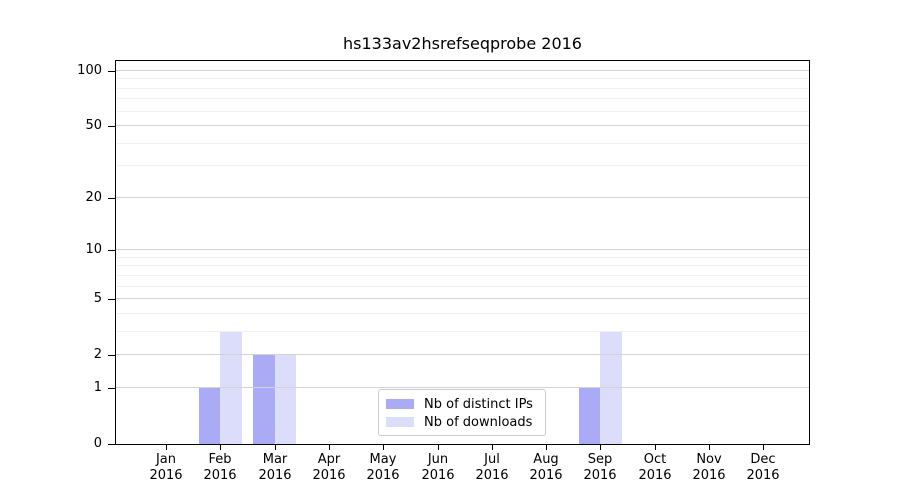 Image resolution: width=900 pixels, height=500 pixels. I want to click on legend: Nb of distinct IPs Nb of downloads, so click(462, 412).